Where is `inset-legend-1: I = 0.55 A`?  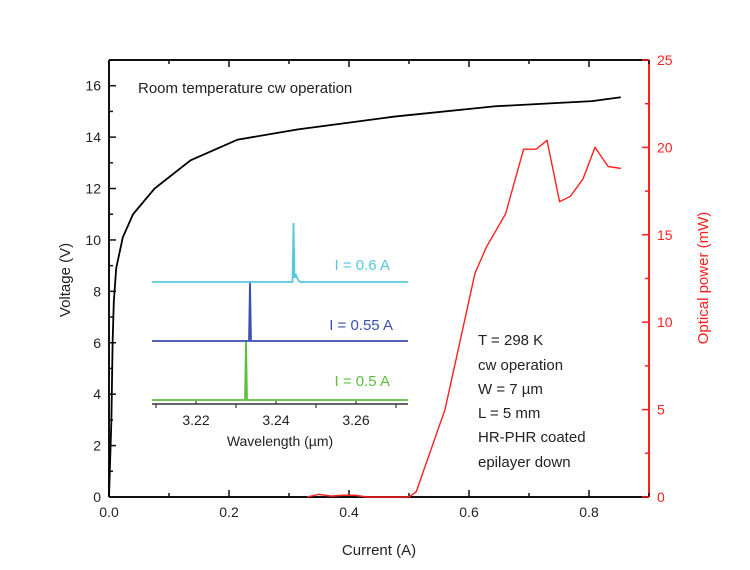 inset-legend-1: I = 0.55 A is located at coordinates (361, 325).